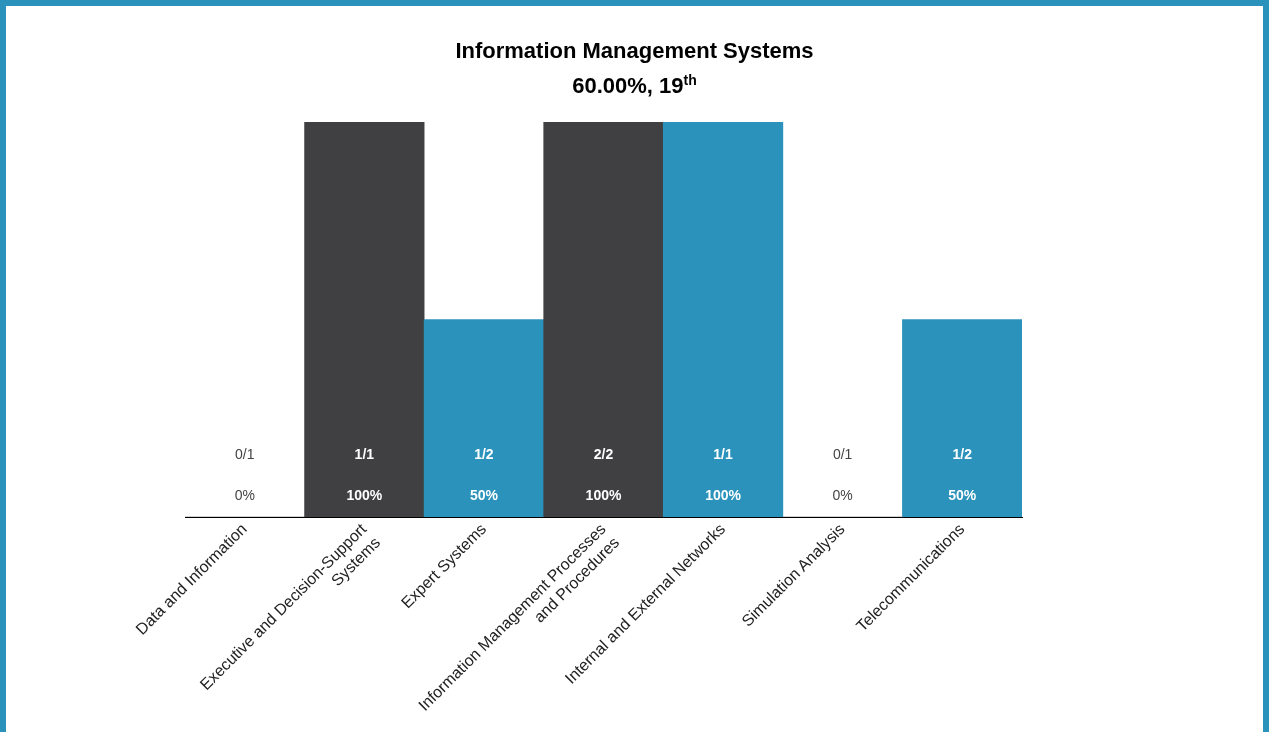  Describe the element at coordinates (603, 453) in the screenshot. I see `annotation: 2/2` at that location.